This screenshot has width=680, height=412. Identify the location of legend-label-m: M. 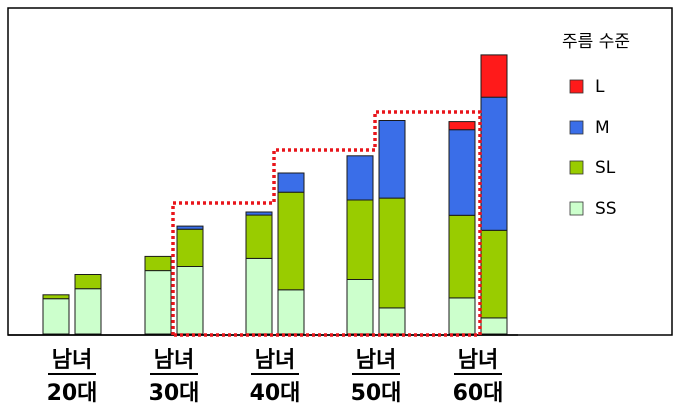
(602, 128).